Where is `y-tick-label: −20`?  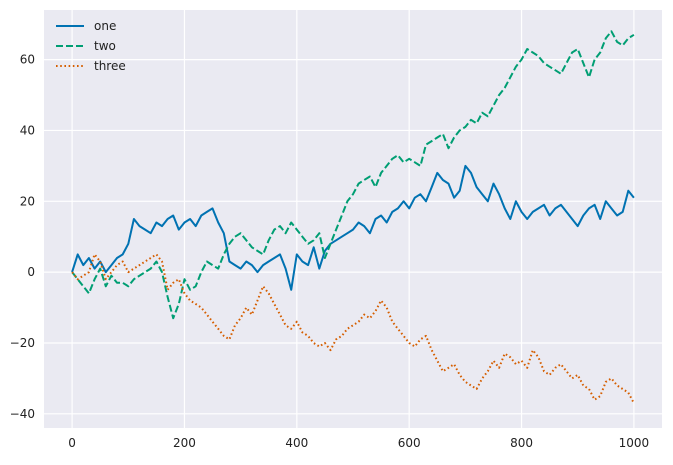 y-tick-label: −20 is located at coordinates (22, 343).